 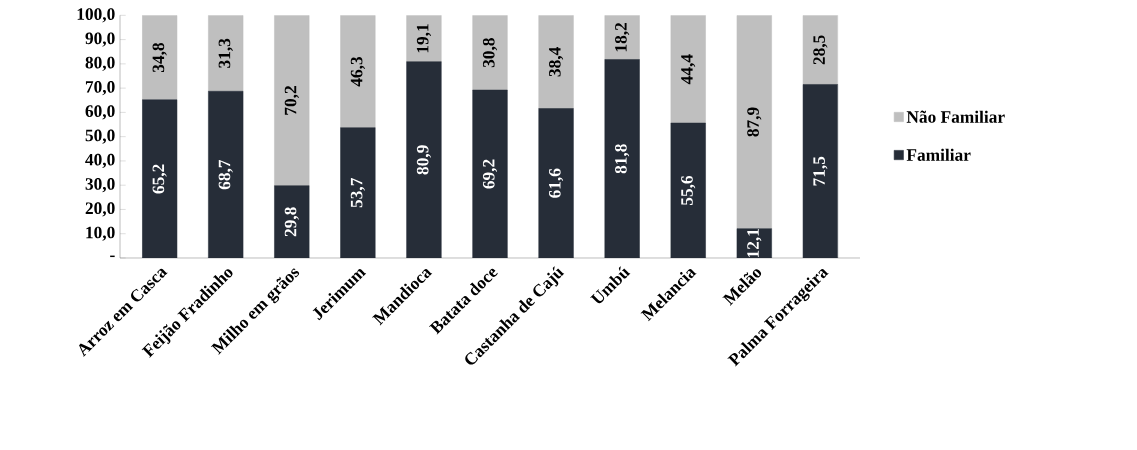 What do you see at coordinates (100, 88) in the screenshot?
I see `y-tick-label: 70,0` at bounding box center [100, 88].